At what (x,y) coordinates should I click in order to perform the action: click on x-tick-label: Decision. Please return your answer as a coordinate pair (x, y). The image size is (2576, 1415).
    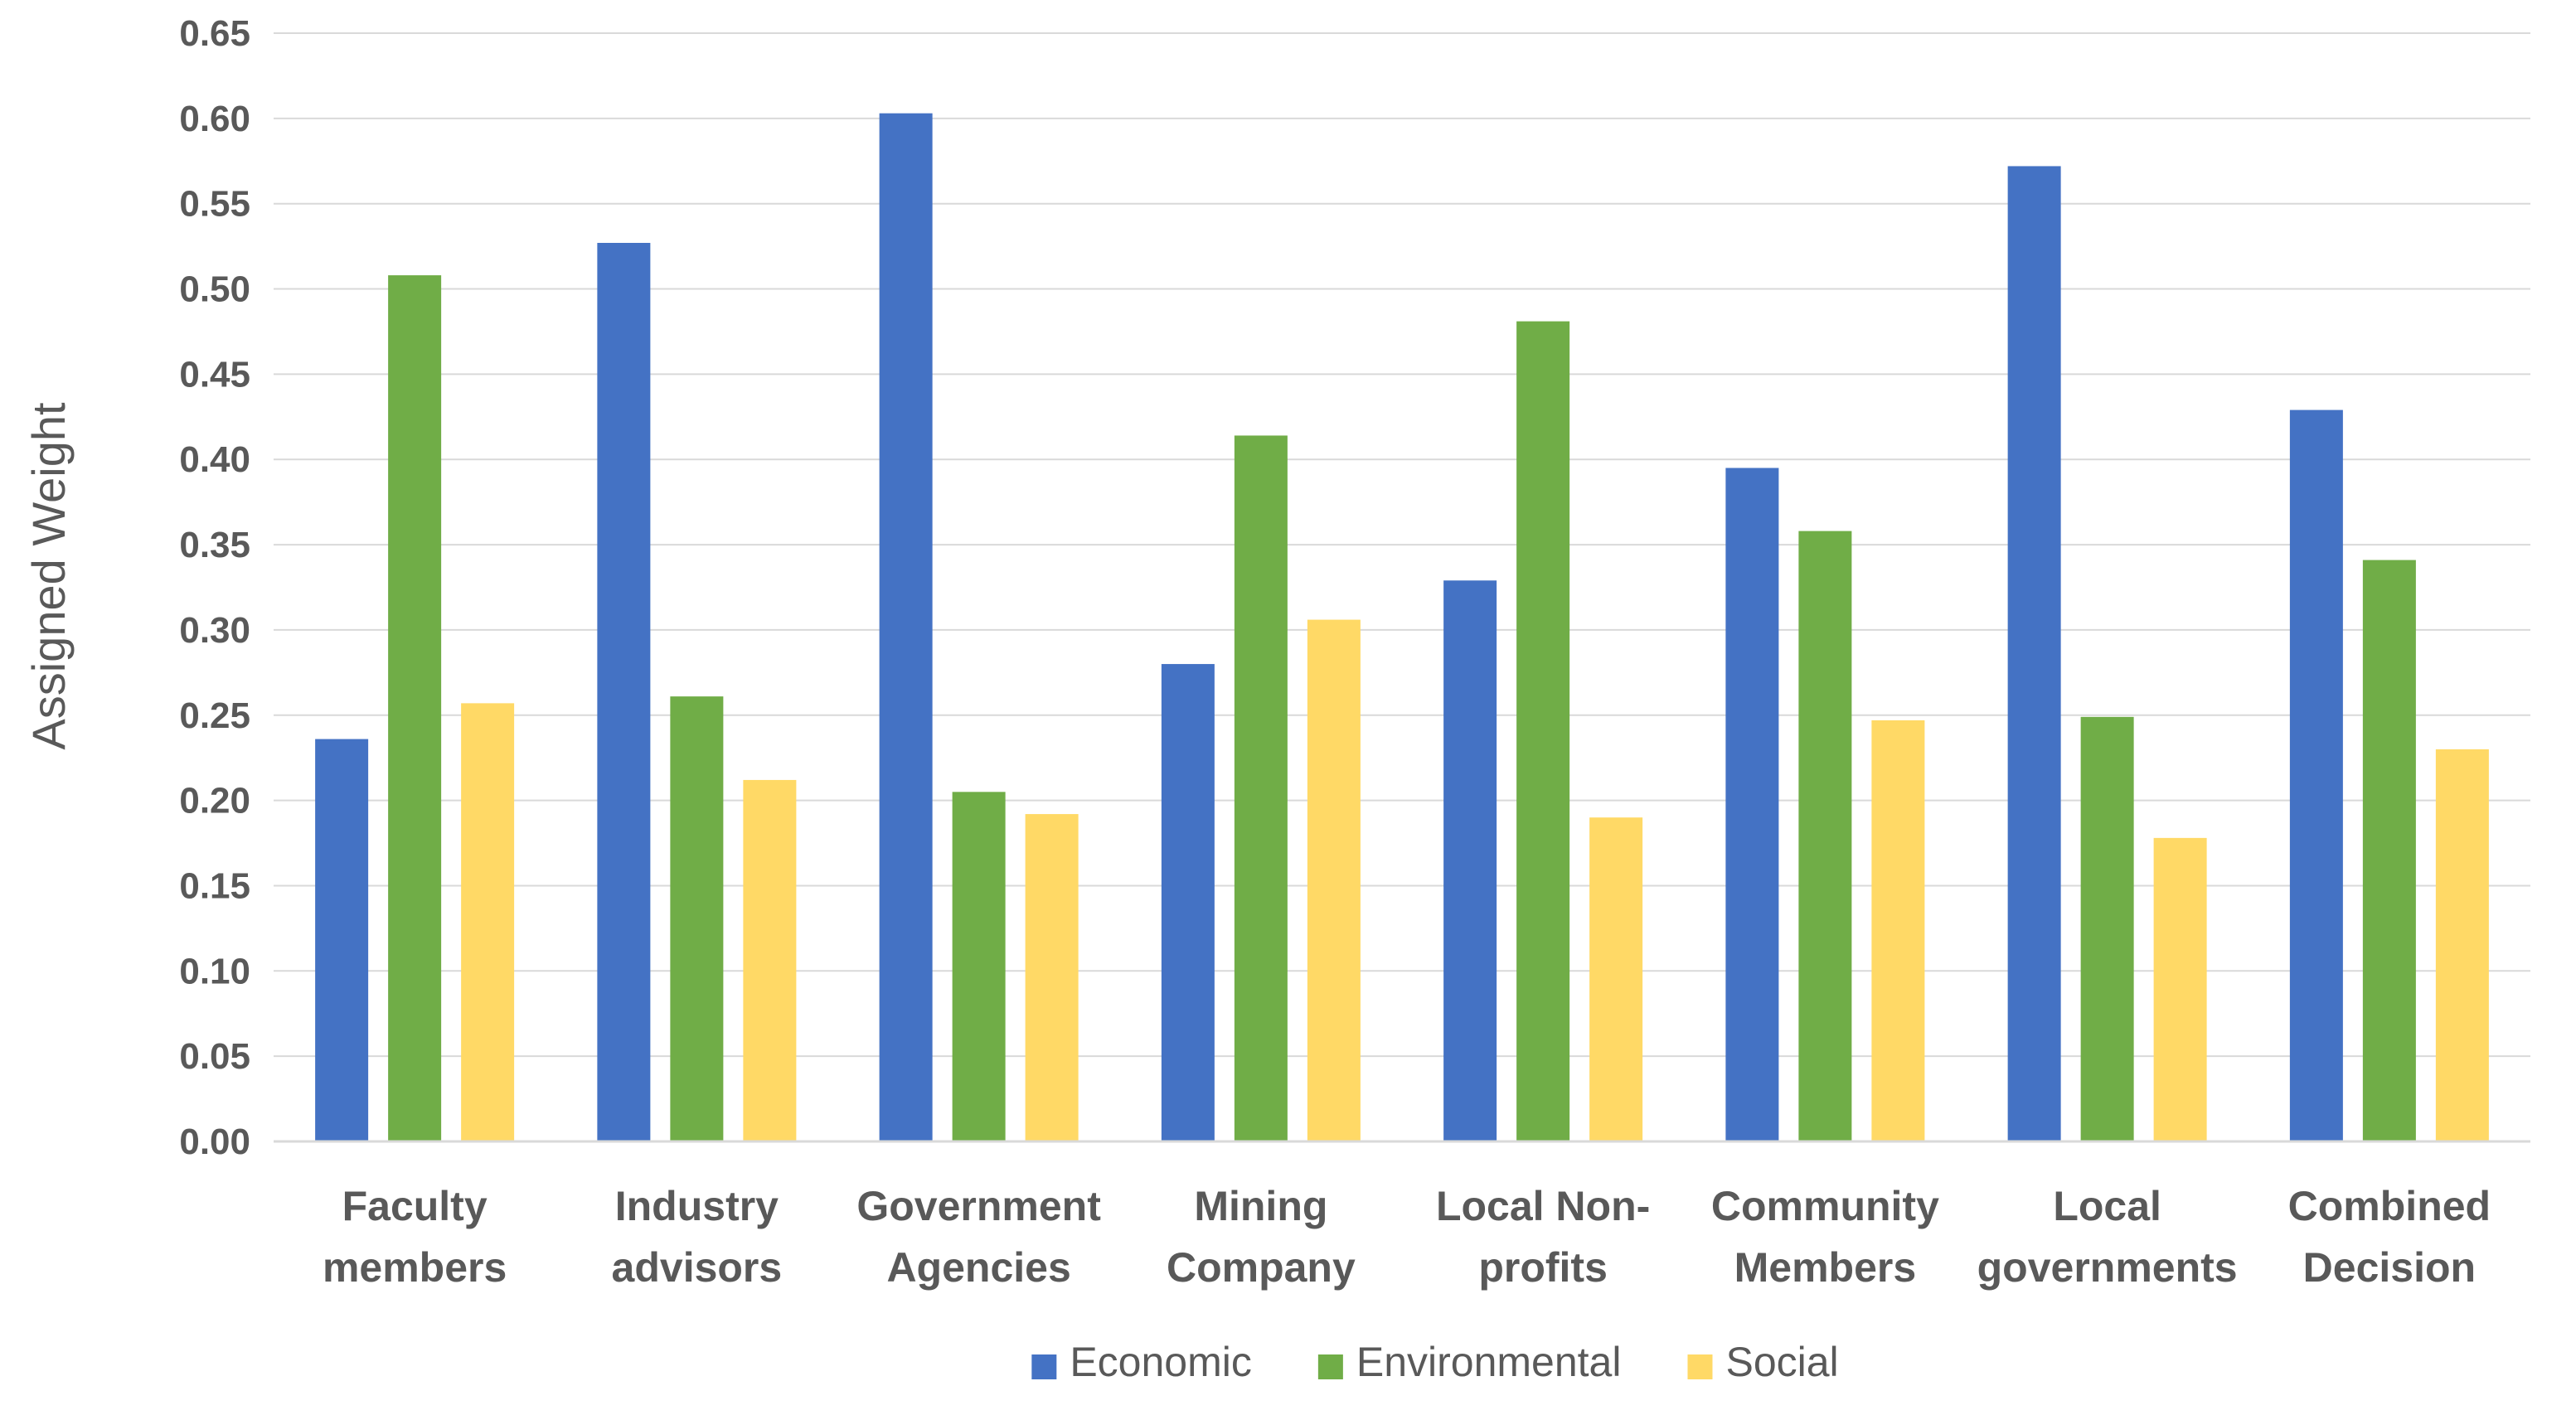
    Looking at the image, I should click on (2389, 1268).